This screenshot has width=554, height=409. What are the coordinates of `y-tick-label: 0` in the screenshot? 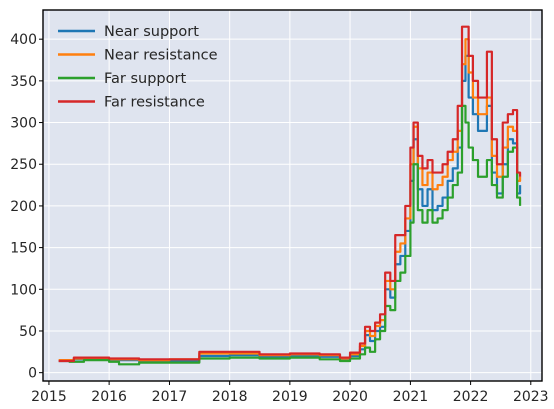 It's located at (32, 374).